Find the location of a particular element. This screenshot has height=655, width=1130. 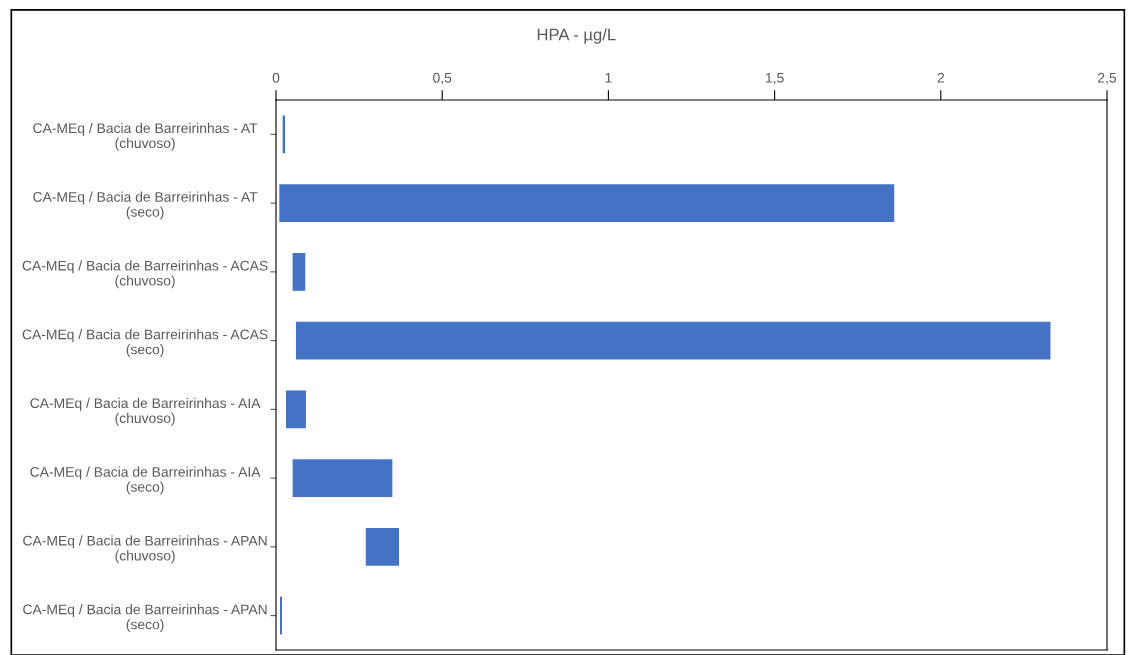

chart-title: HPA - µg/L is located at coordinates (576, 36).